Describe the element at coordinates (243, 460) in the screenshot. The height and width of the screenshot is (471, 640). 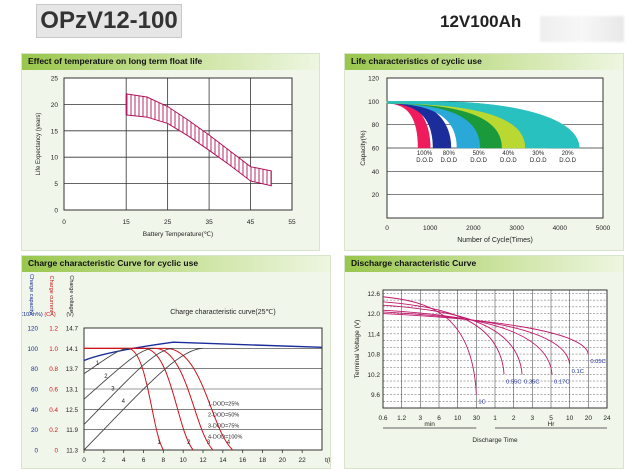
I see `x-tick-label: 16` at that location.